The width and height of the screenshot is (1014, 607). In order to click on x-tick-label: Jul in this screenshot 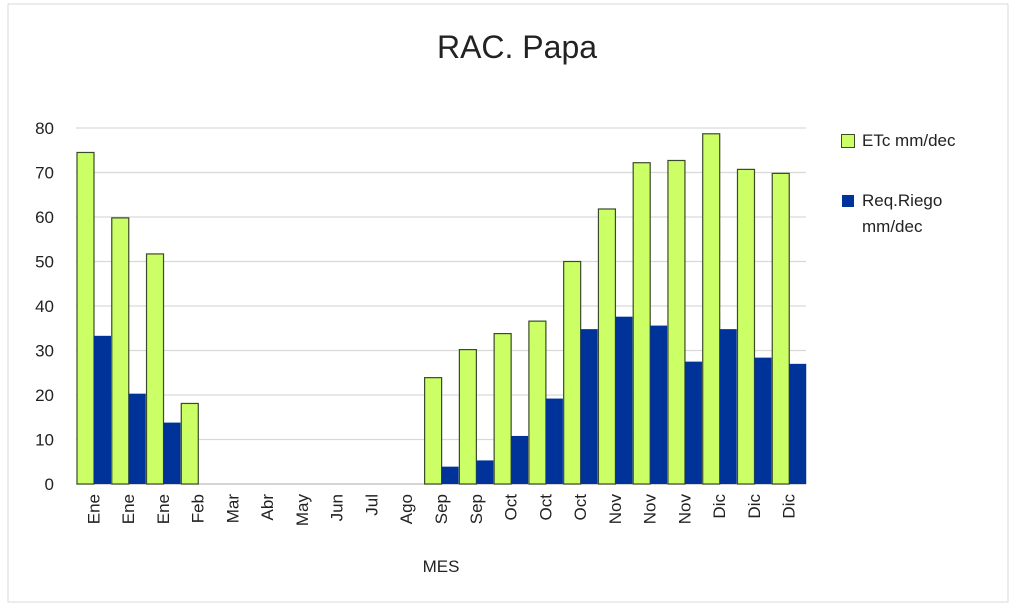, I will do `click(371, 505)`.